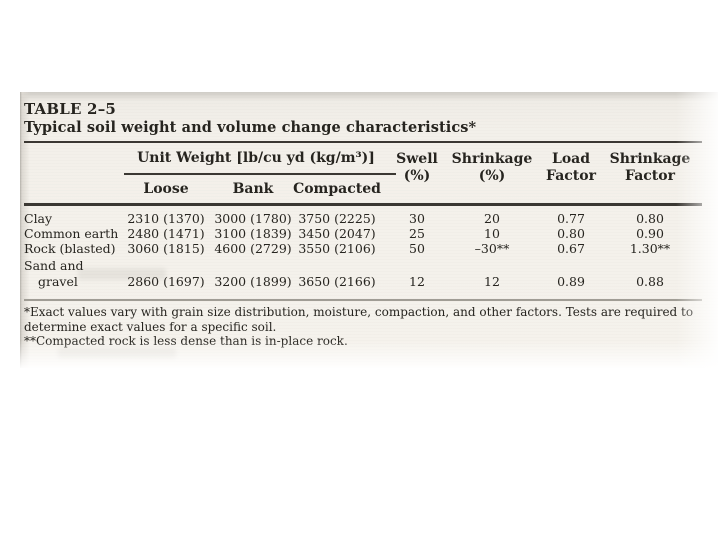 The image size is (720, 540). What do you see at coordinates (650, 176) in the screenshot?
I see `col-header-shrinkage-factor-line2: Factor` at bounding box center [650, 176].